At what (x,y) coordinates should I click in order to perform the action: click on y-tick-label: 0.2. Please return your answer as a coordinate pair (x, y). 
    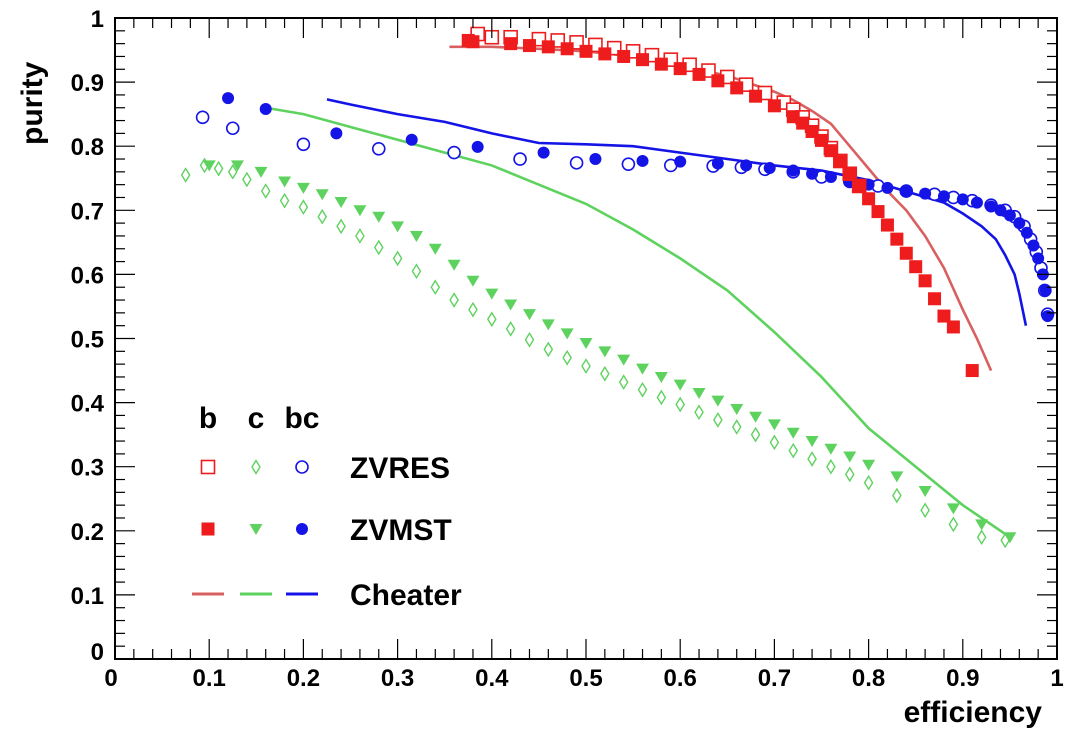
    Looking at the image, I should click on (87, 532).